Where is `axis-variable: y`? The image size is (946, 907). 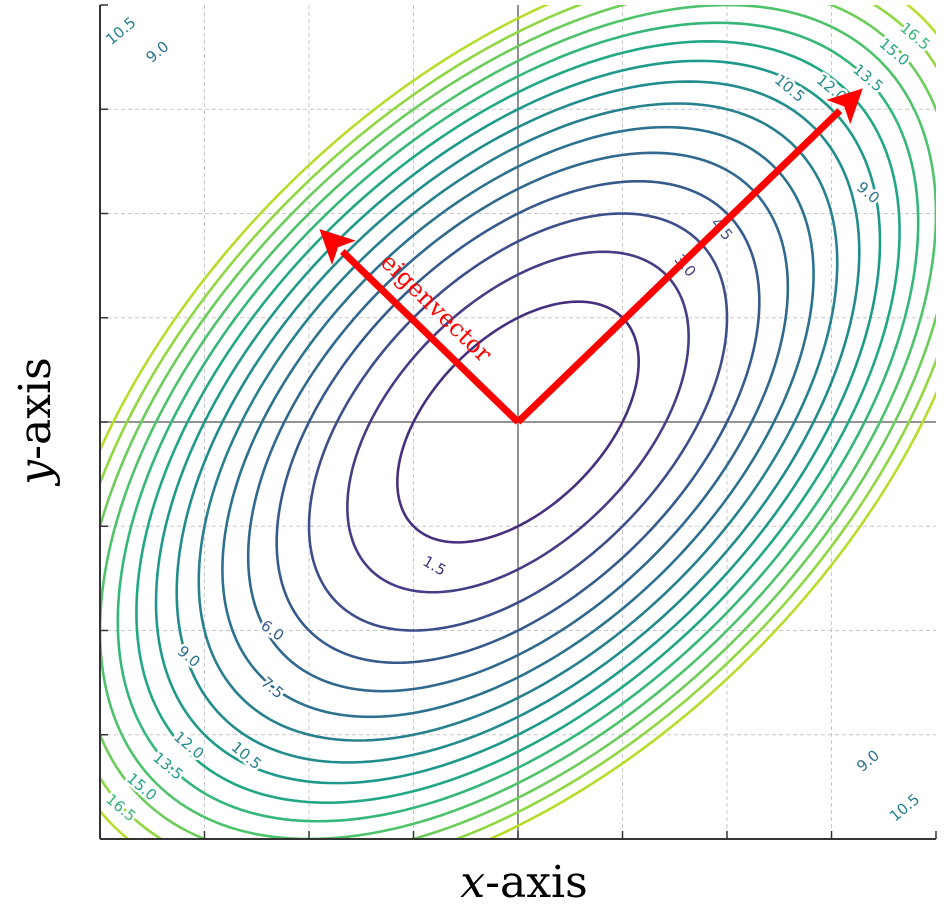 axis-variable: y is located at coordinates (35, 473).